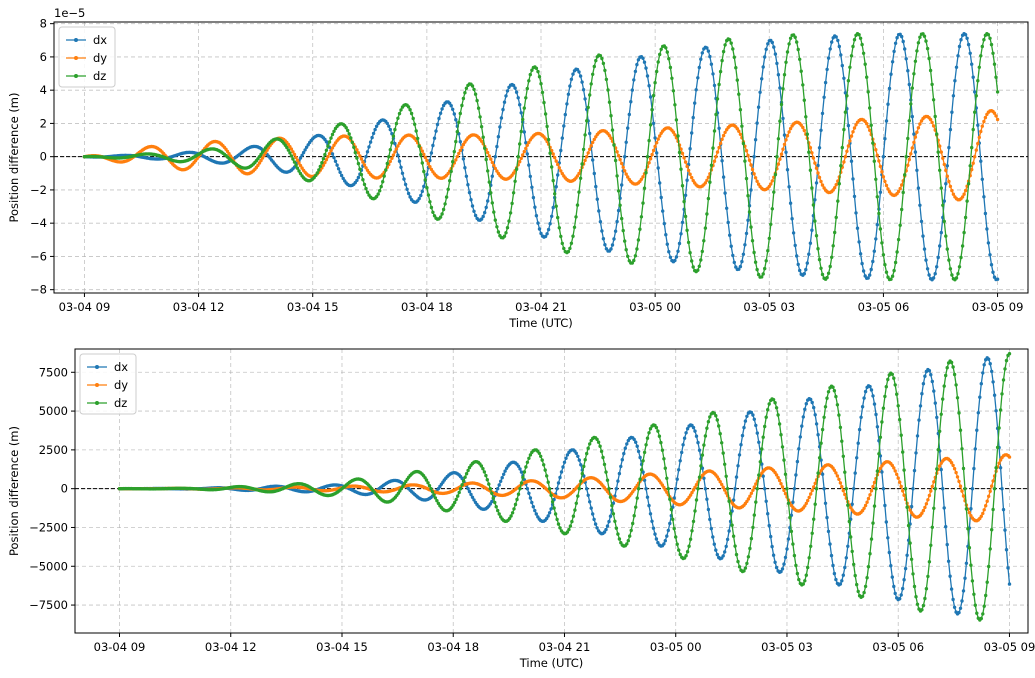  What do you see at coordinates (121, 385) in the screenshot?
I see `legend-label: dy` at bounding box center [121, 385].